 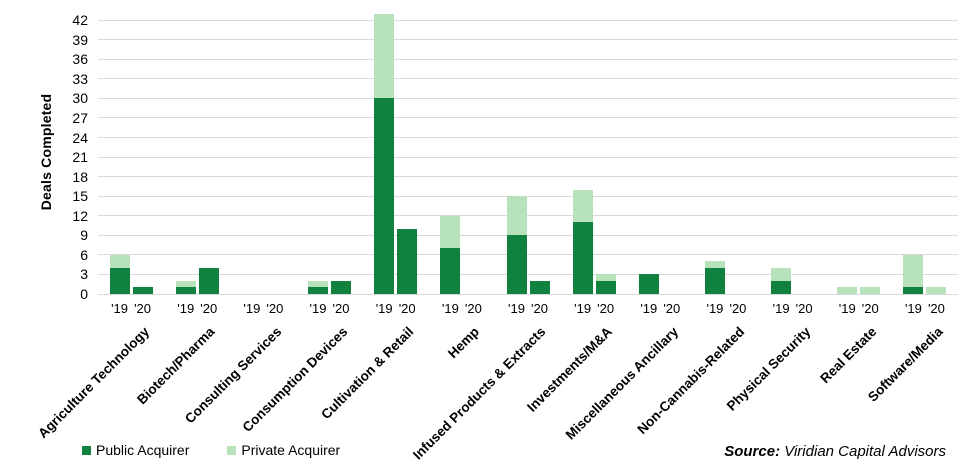 I want to click on category-label-hemp: Hemp, so click(x=464, y=343).